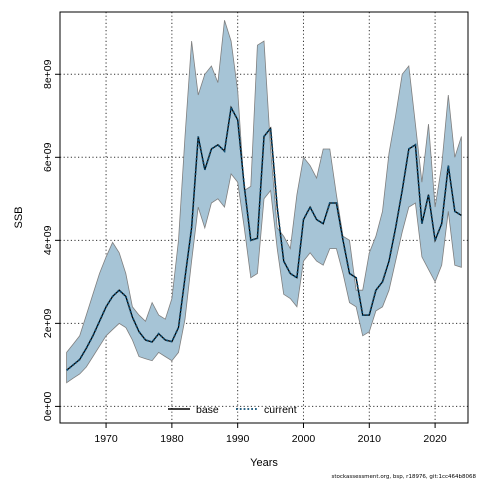 This screenshot has height=480, width=480. I want to click on legend-label-base: base, so click(207, 410).